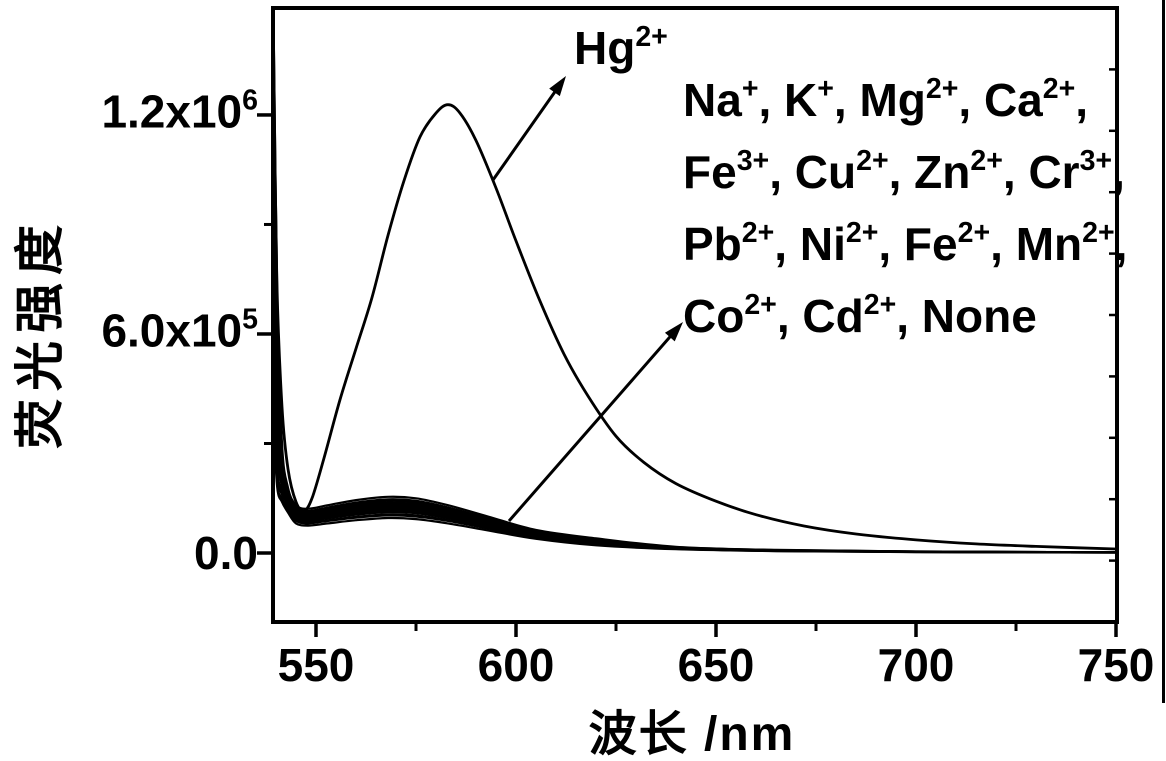  What do you see at coordinates (716, 665) in the screenshot?
I see `x-tick-label-650: 650` at bounding box center [716, 665].